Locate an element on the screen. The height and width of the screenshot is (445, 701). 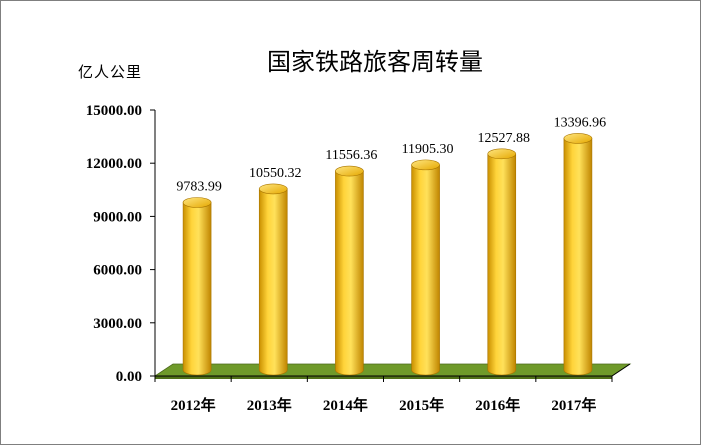
y-tick-label: 0.00 is located at coordinates (129, 377).